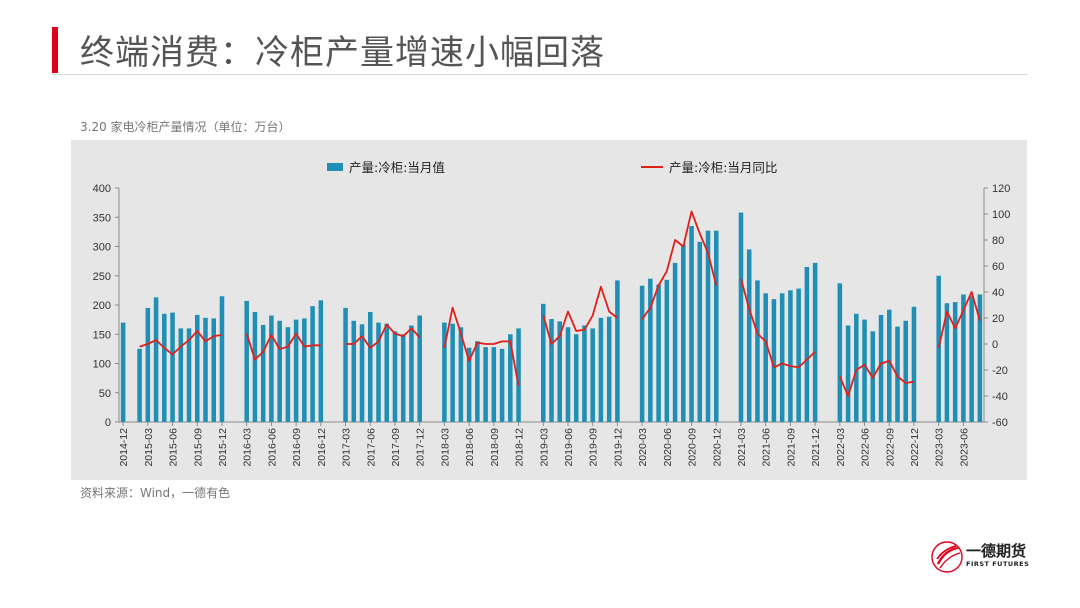 The height and width of the screenshot is (608, 1080). Describe the element at coordinates (371, 447) in the screenshot. I see `x-tick-label: 2017-06` at that location.